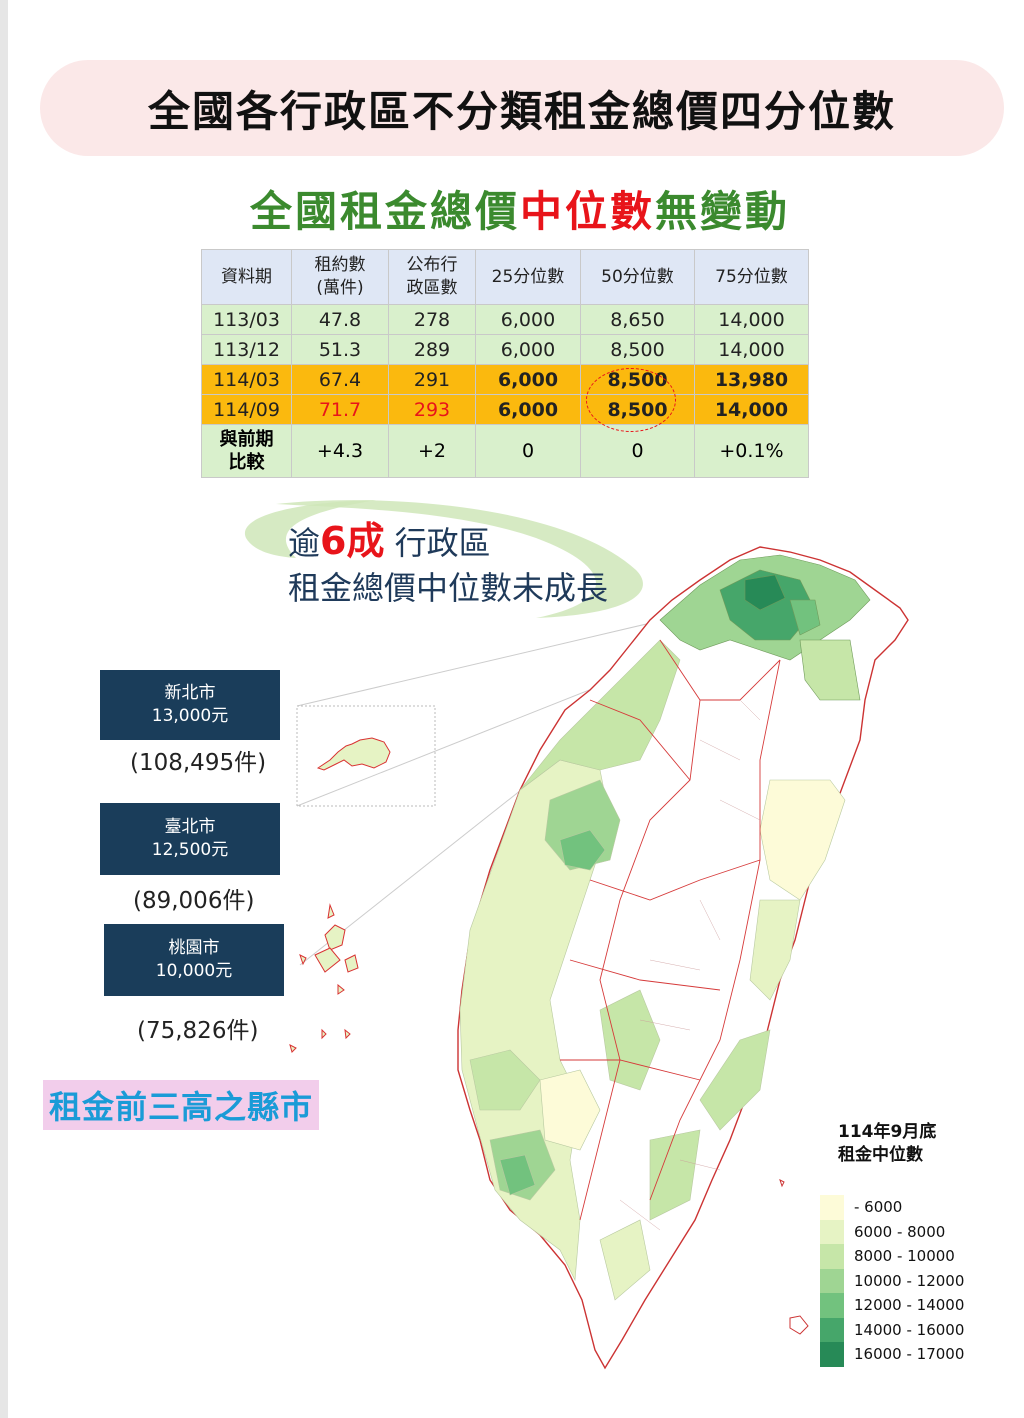 The image size is (1024, 1418). I want to click on header-contracts-text: 租約數 (萬件), so click(340, 276).